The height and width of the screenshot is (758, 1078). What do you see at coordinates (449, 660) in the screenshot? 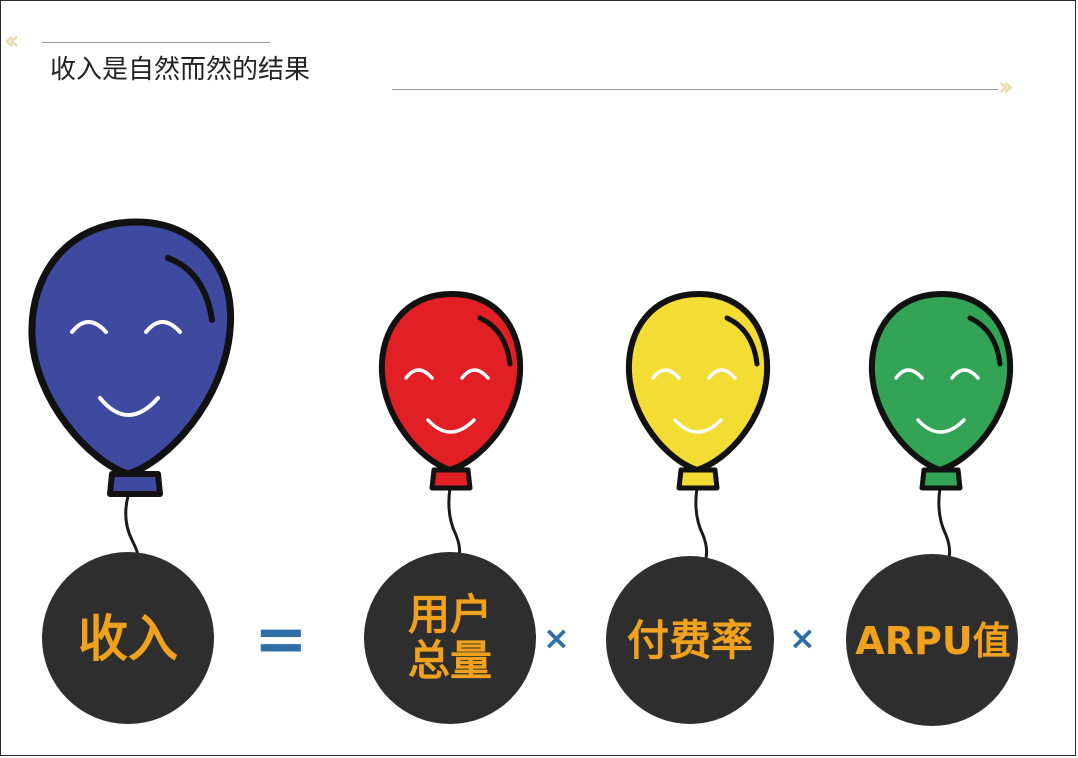
I see `users-label-line2: 总量` at bounding box center [449, 660].